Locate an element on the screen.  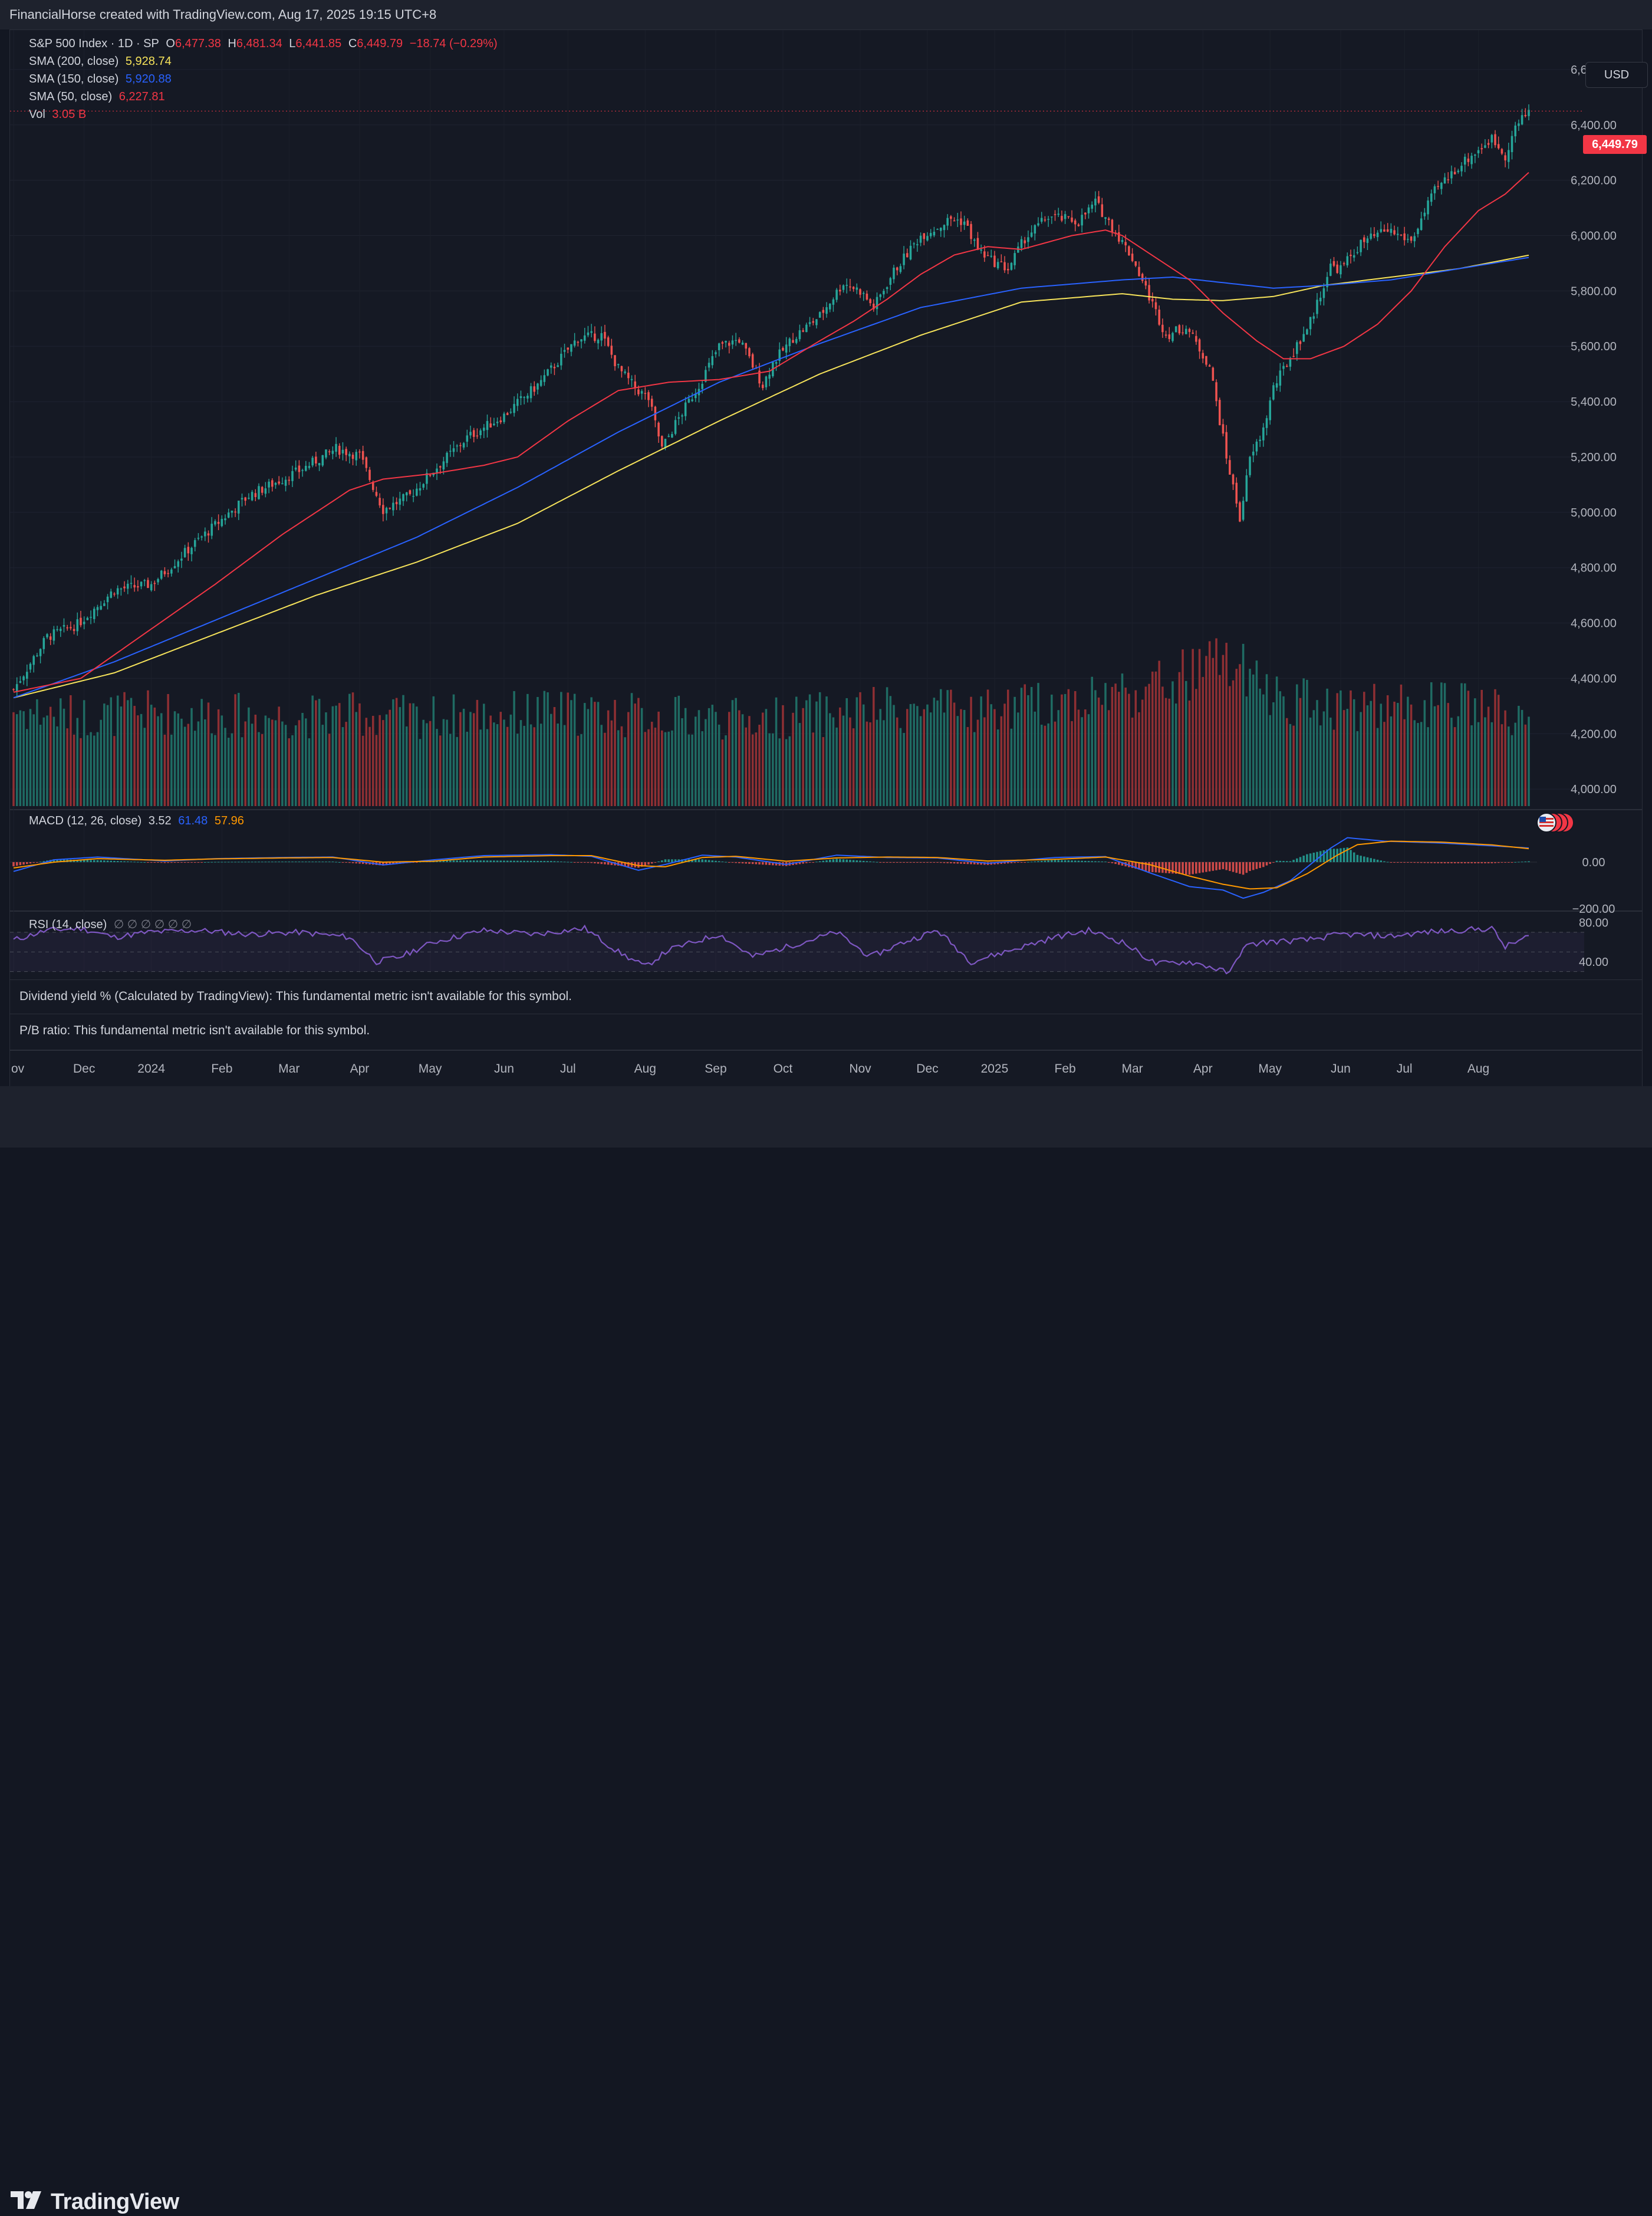
legend-rsi: RSI (14, close) ∅ ∅ ∅ ∅ ∅ ∅ is located at coordinates (112, 924).